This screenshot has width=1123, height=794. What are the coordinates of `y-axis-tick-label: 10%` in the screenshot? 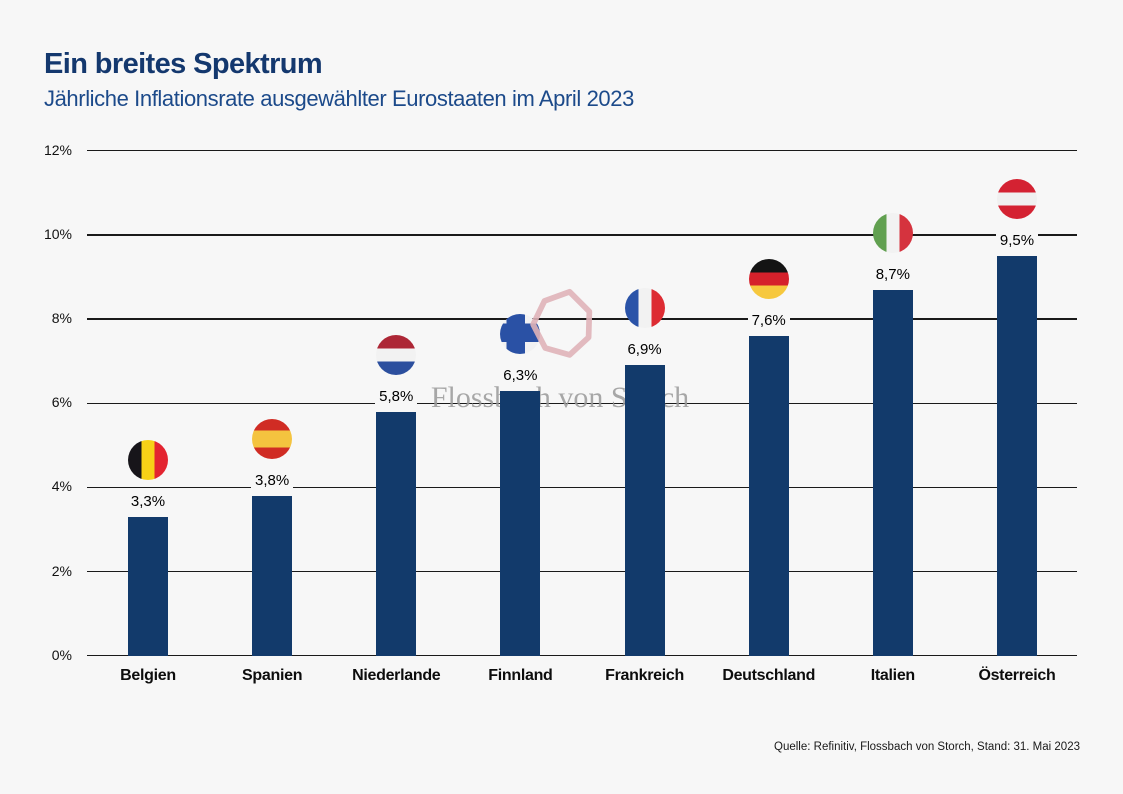 It's located at (57, 233).